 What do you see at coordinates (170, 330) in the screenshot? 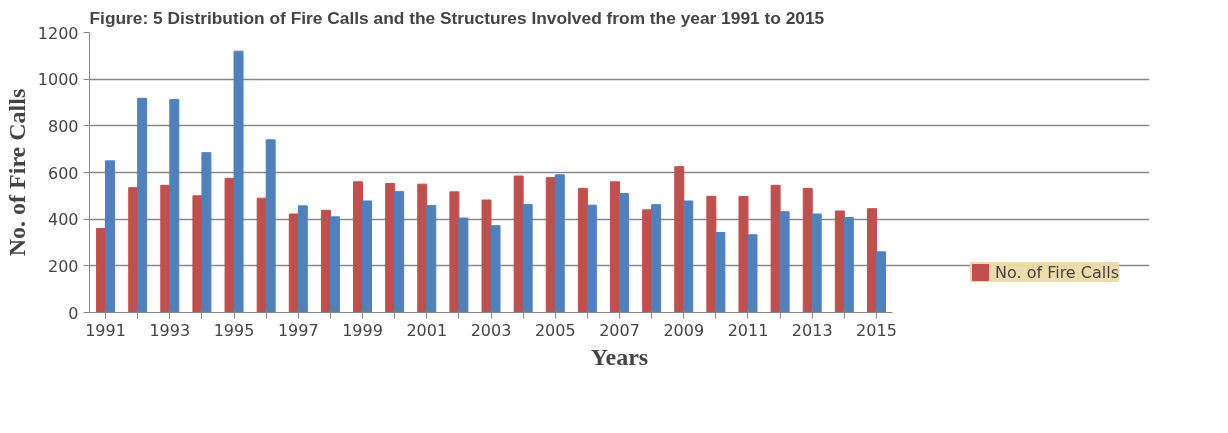
I see `x-tick-label: 1993` at bounding box center [170, 330].